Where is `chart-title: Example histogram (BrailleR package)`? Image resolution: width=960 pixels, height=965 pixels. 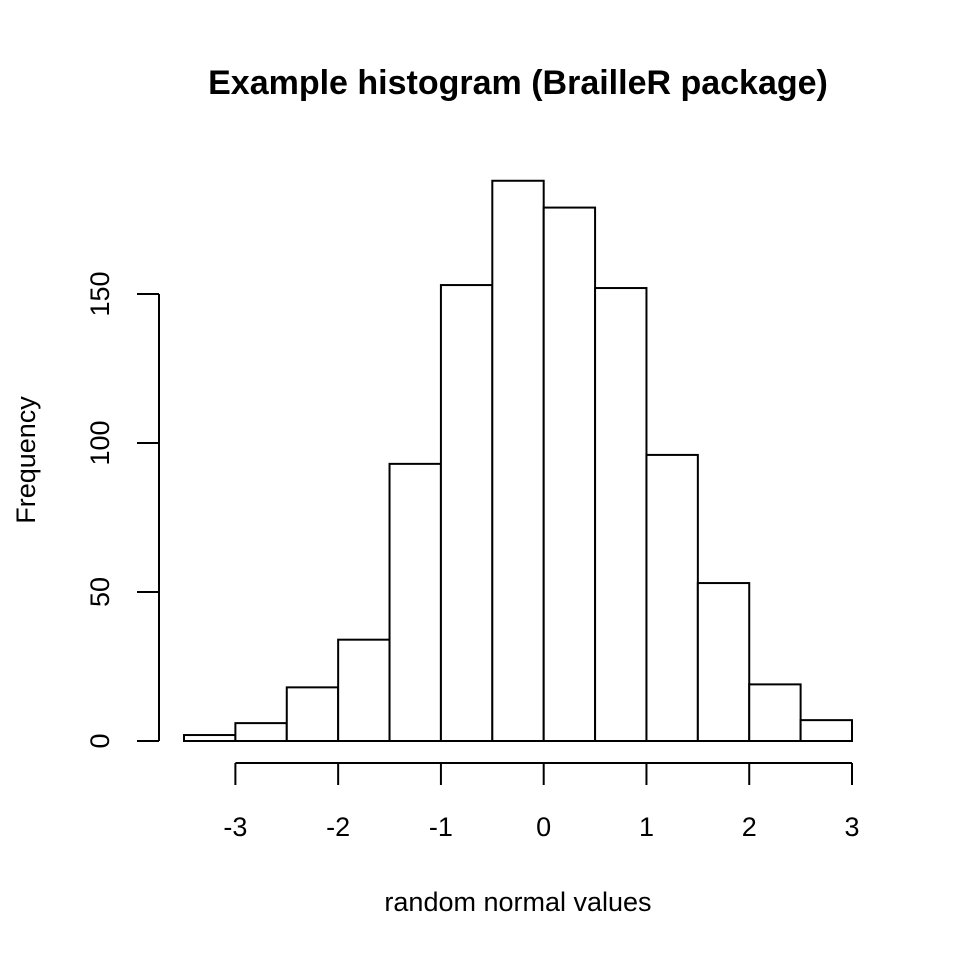
chart-title: Example histogram (BrailleR package) is located at coordinates (518, 83).